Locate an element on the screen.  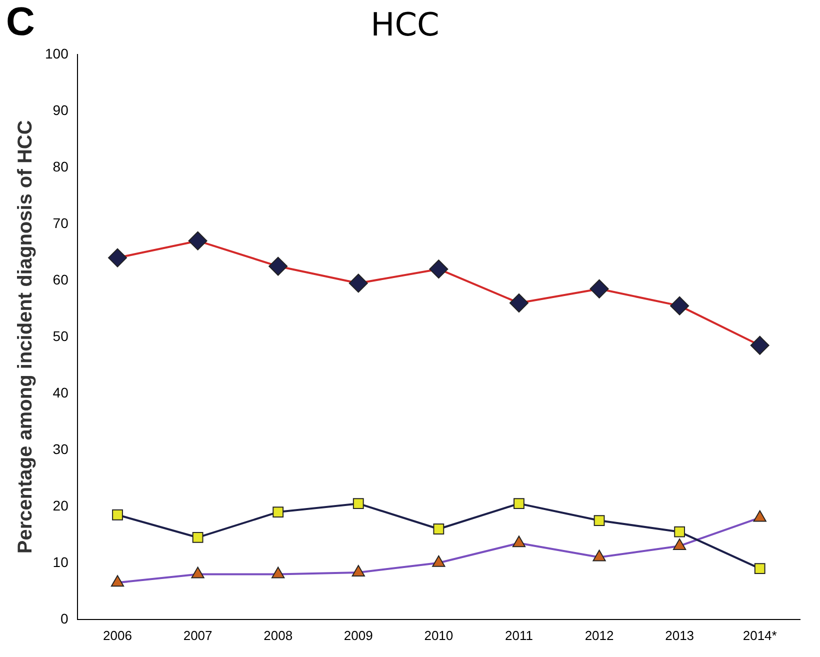
y-tick-label: 20 is located at coordinates (60, 505).